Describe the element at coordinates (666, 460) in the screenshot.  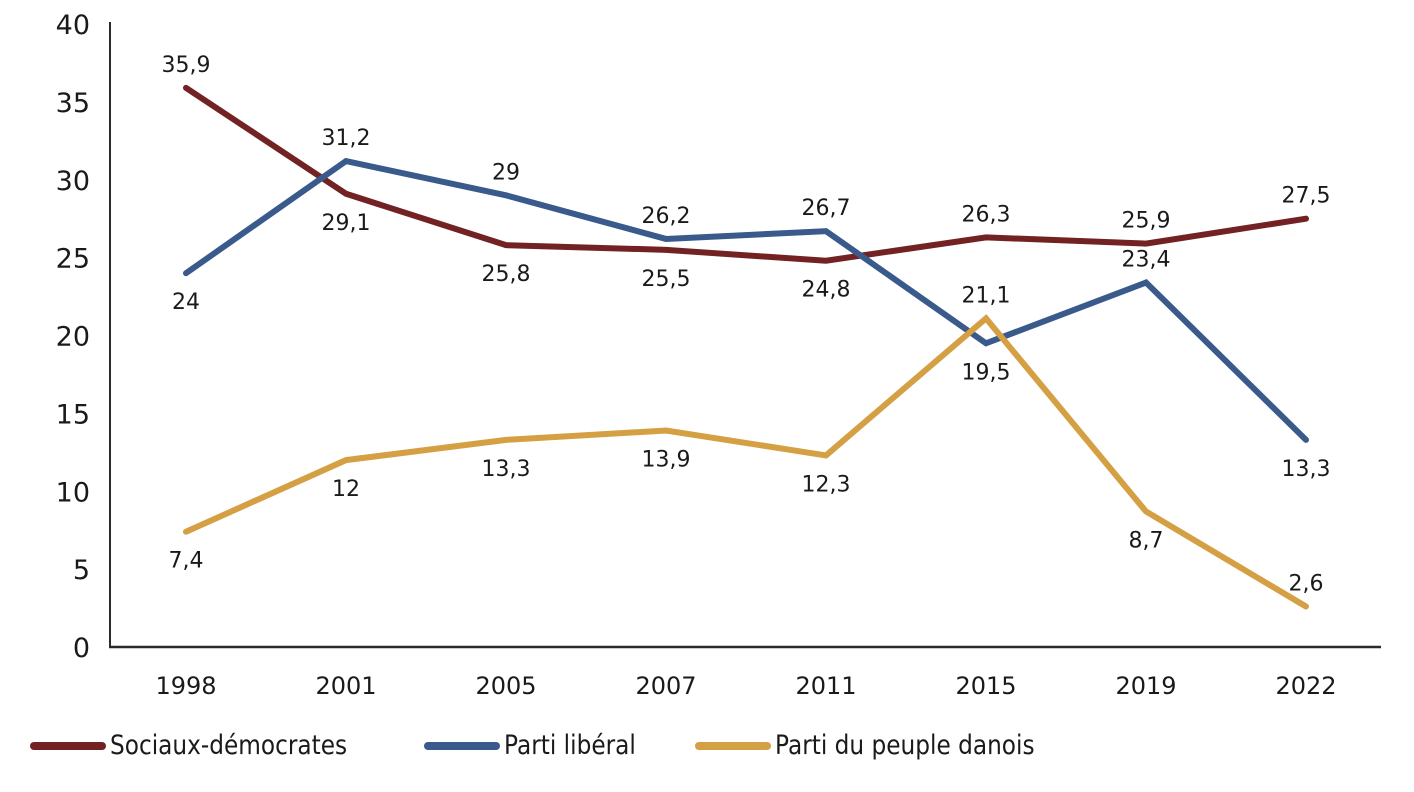
I see `data-label: 13,9` at that location.